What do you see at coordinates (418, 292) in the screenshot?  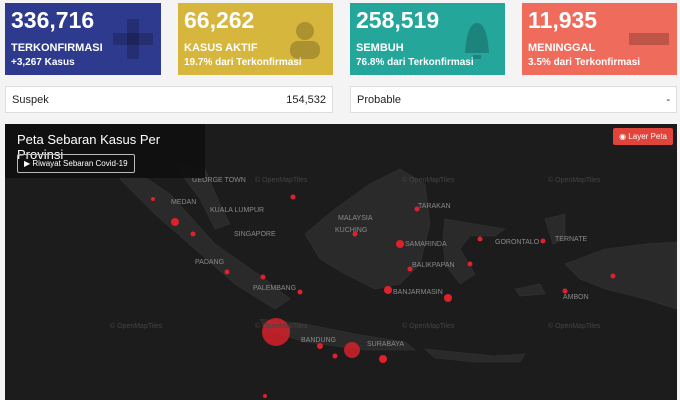 I see `place-label: BANJARMASIN` at bounding box center [418, 292].